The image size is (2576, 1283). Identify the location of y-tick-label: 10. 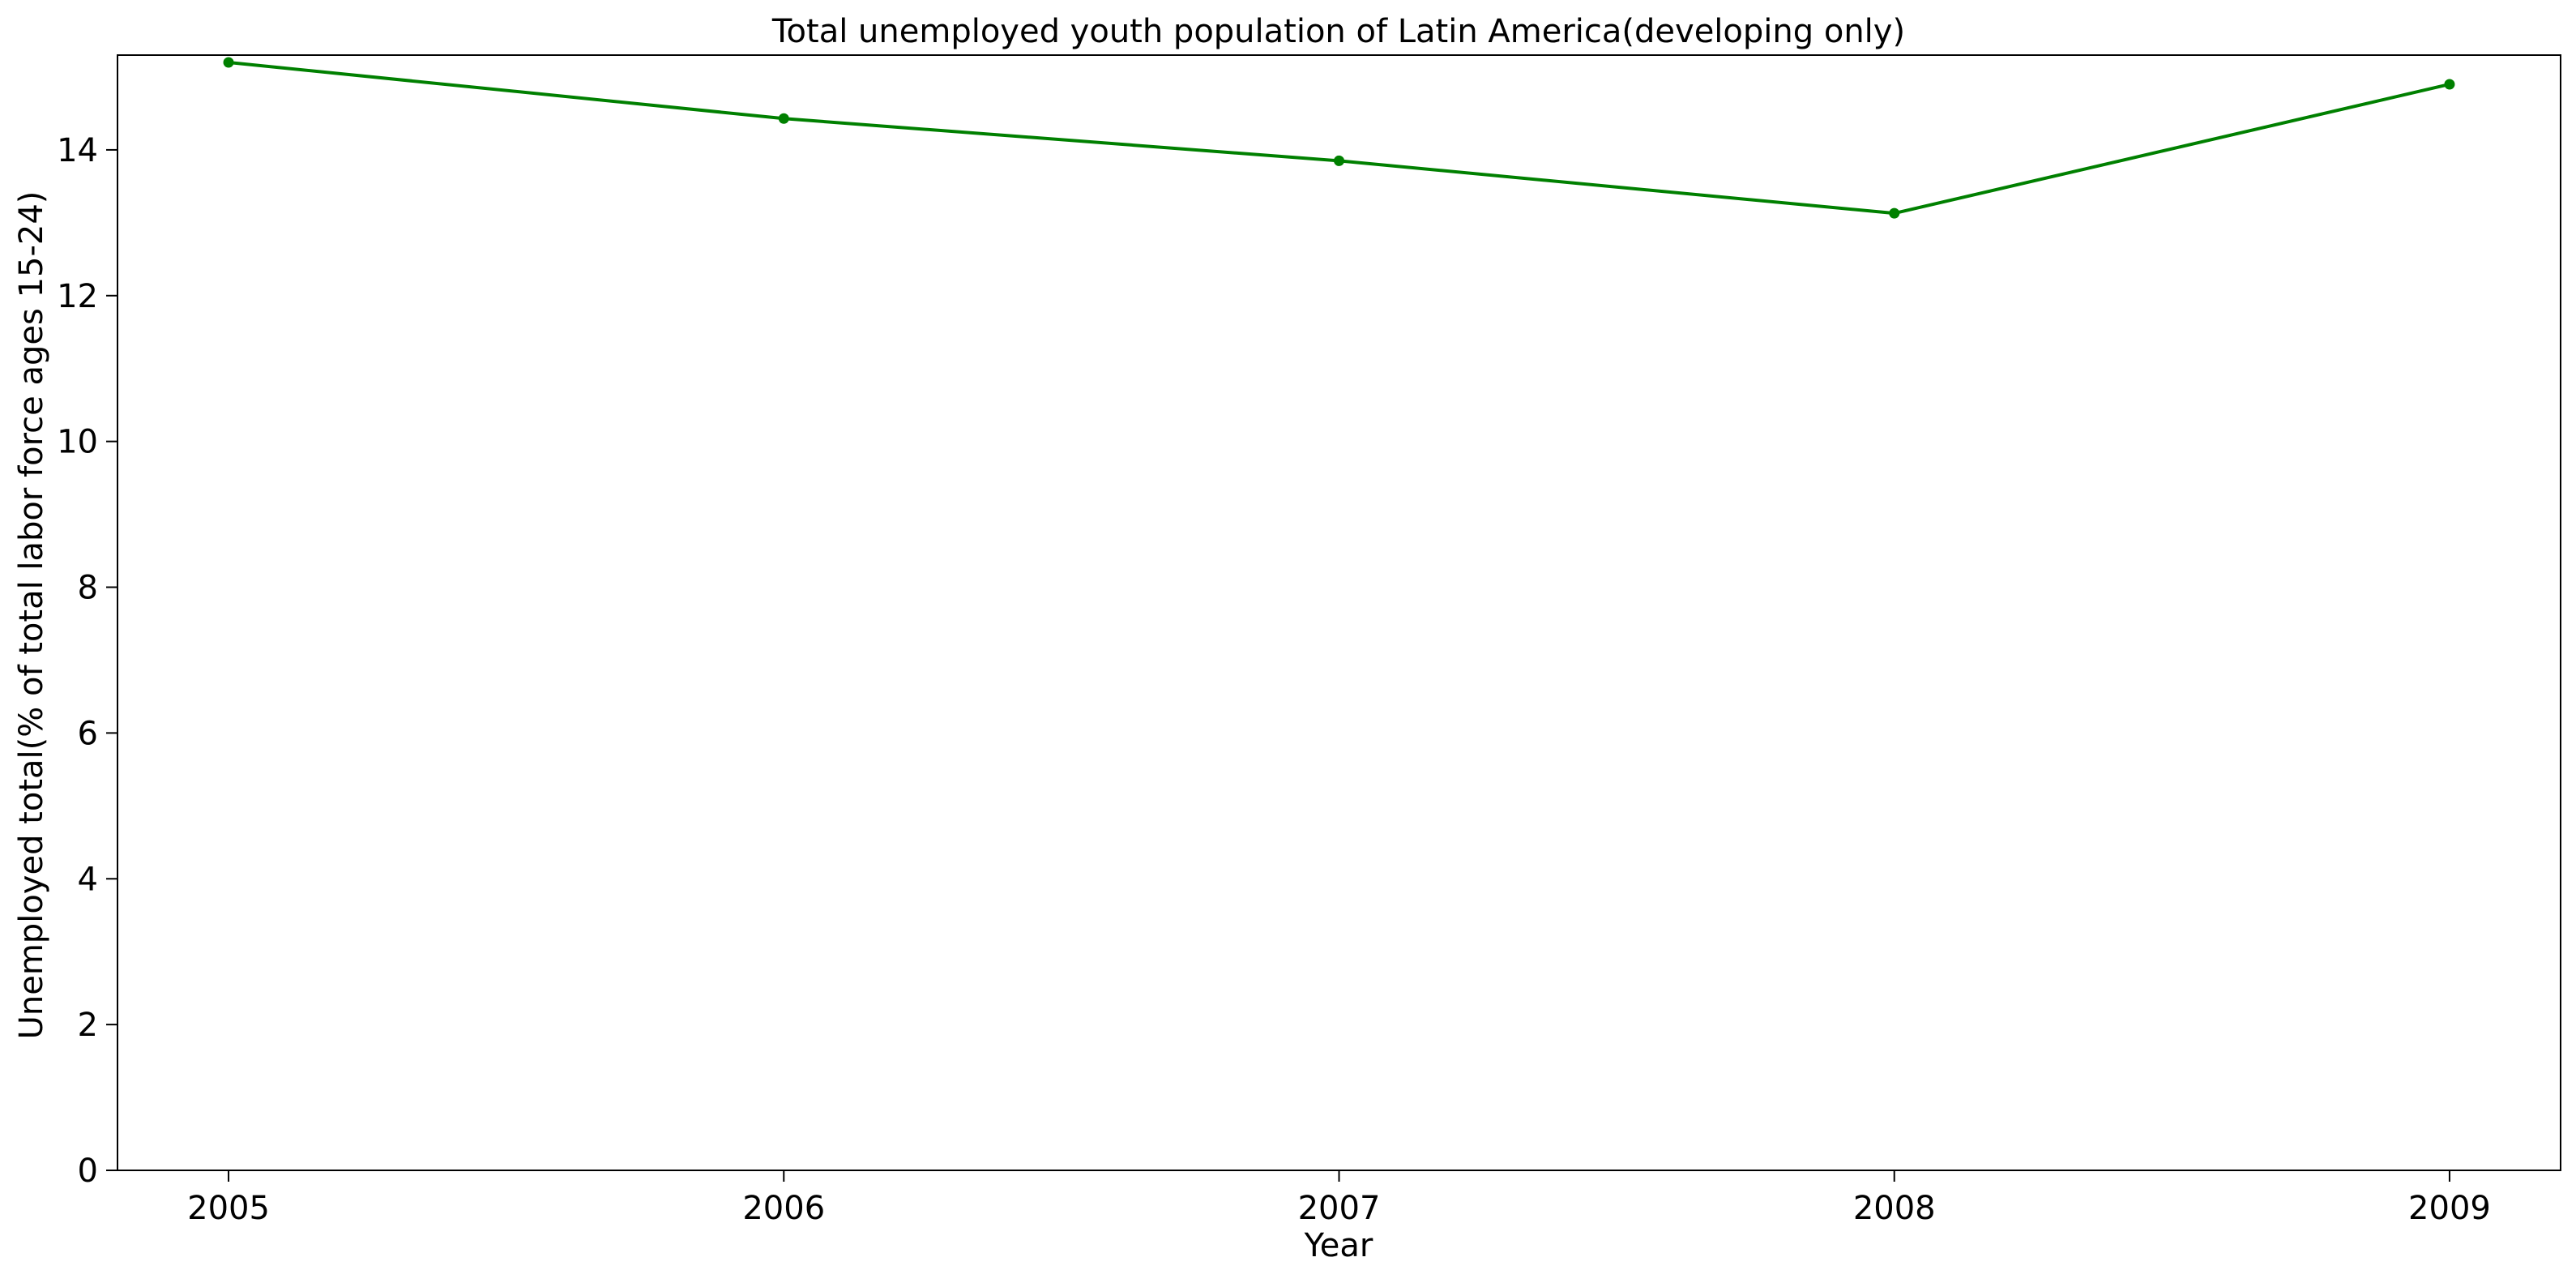
(77, 443).